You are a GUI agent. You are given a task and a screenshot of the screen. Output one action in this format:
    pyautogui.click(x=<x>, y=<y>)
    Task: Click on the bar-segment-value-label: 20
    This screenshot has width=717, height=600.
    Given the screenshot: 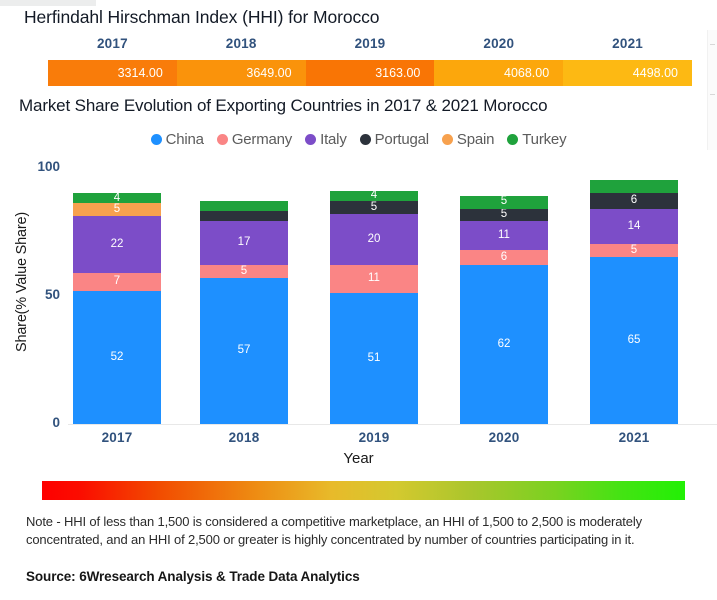 What is the action you would take?
    pyautogui.click(x=374, y=238)
    